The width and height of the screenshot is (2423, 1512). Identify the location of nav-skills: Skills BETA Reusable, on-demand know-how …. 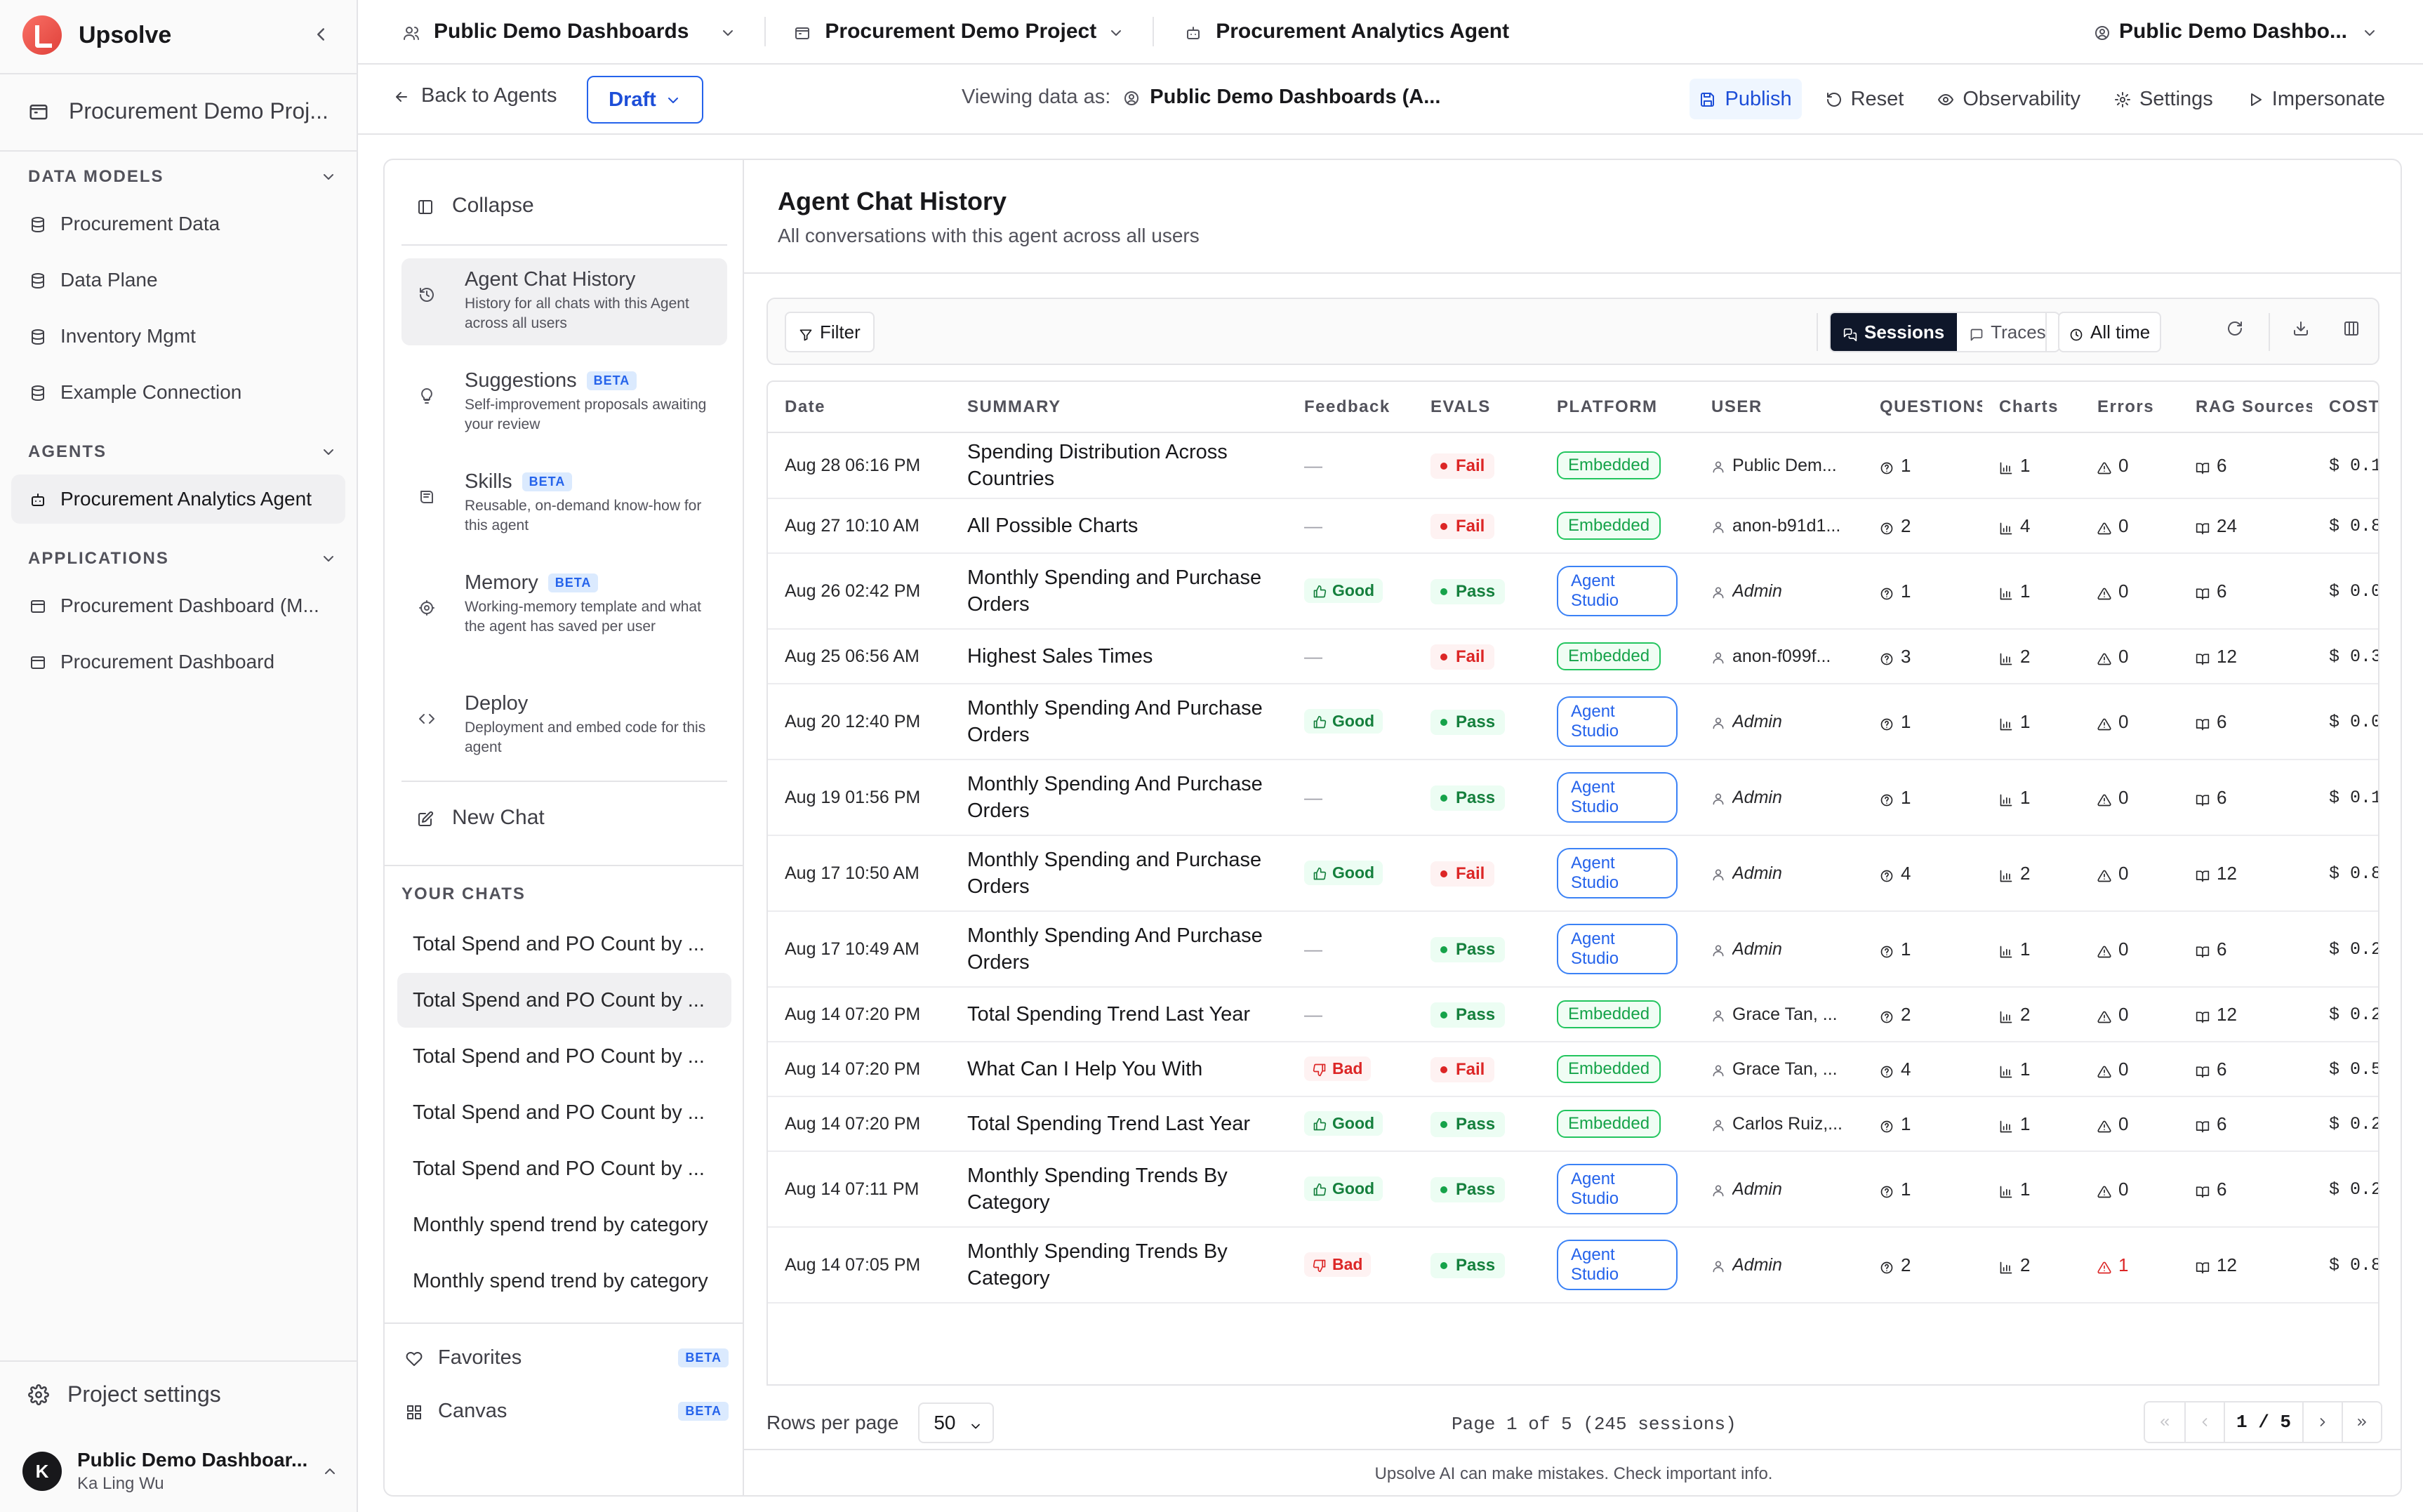
(564, 504).